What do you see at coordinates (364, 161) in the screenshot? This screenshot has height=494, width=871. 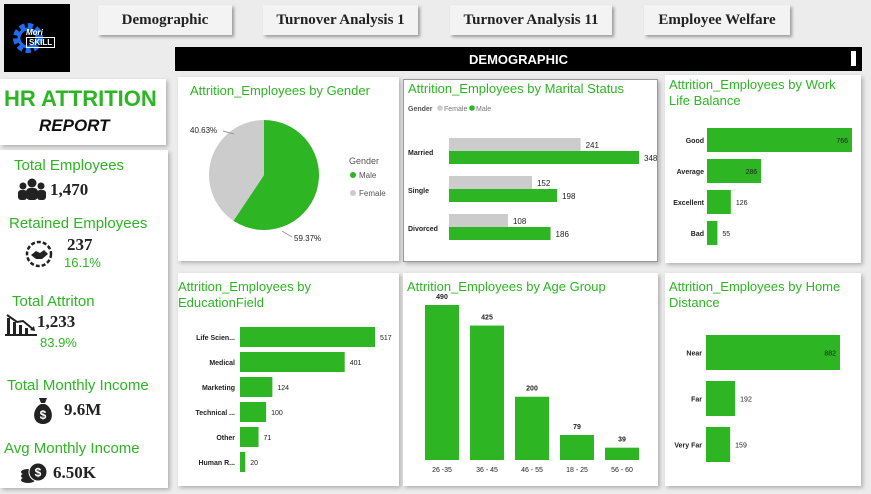 I see `pie-legend-title: Gender` at bounding box center [364, 161].